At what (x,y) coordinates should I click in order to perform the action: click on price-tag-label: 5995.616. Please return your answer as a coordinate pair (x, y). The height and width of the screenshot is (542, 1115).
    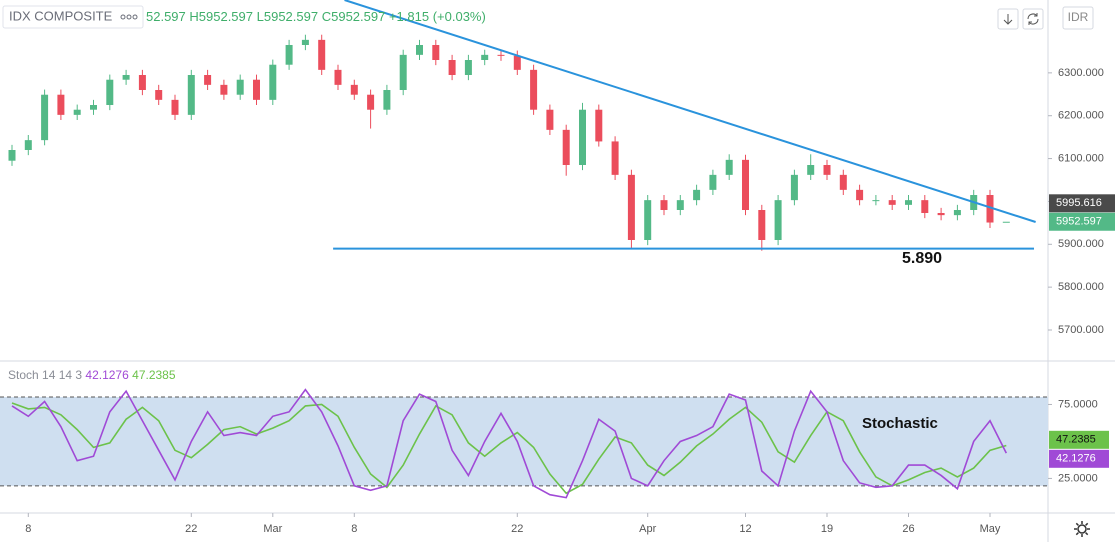
    Looking at the image, I should click on (1079, 203).